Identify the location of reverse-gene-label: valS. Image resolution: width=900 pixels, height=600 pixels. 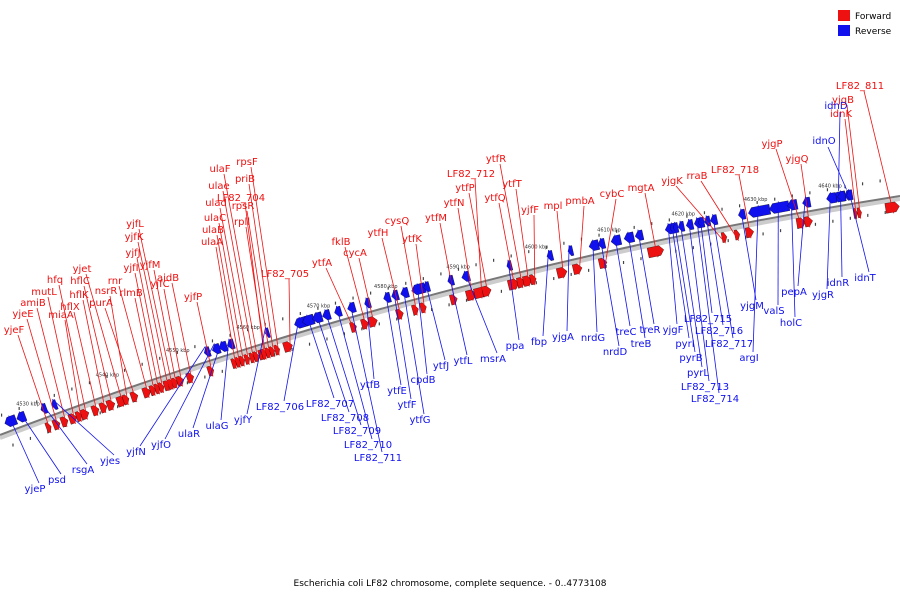
(773, 311).